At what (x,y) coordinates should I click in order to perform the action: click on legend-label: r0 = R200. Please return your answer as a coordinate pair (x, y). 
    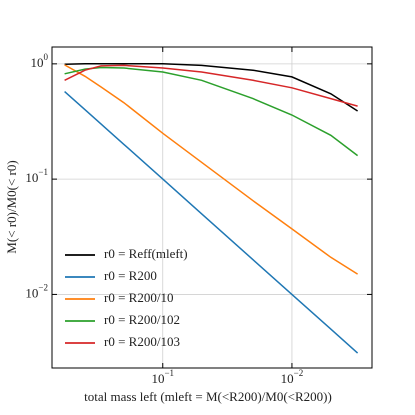
    Looking at the image, I should click on (130, 275).